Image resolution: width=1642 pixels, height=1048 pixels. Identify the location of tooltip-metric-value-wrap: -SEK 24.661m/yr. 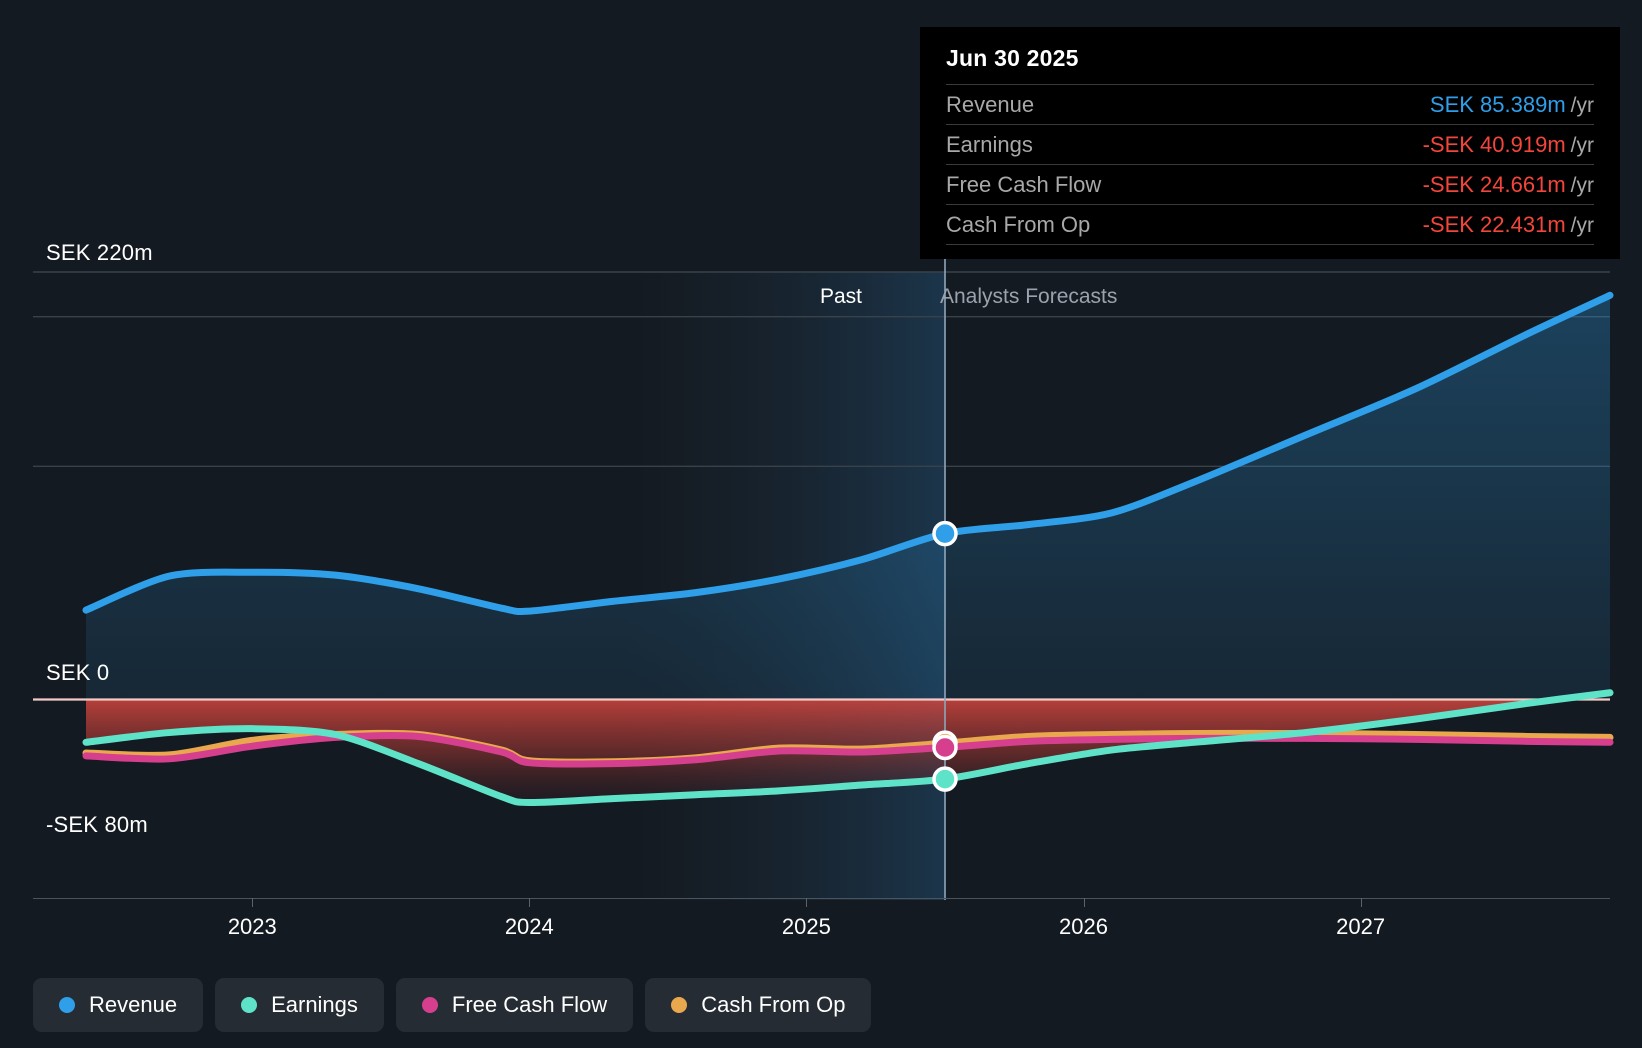
(1508, 185).